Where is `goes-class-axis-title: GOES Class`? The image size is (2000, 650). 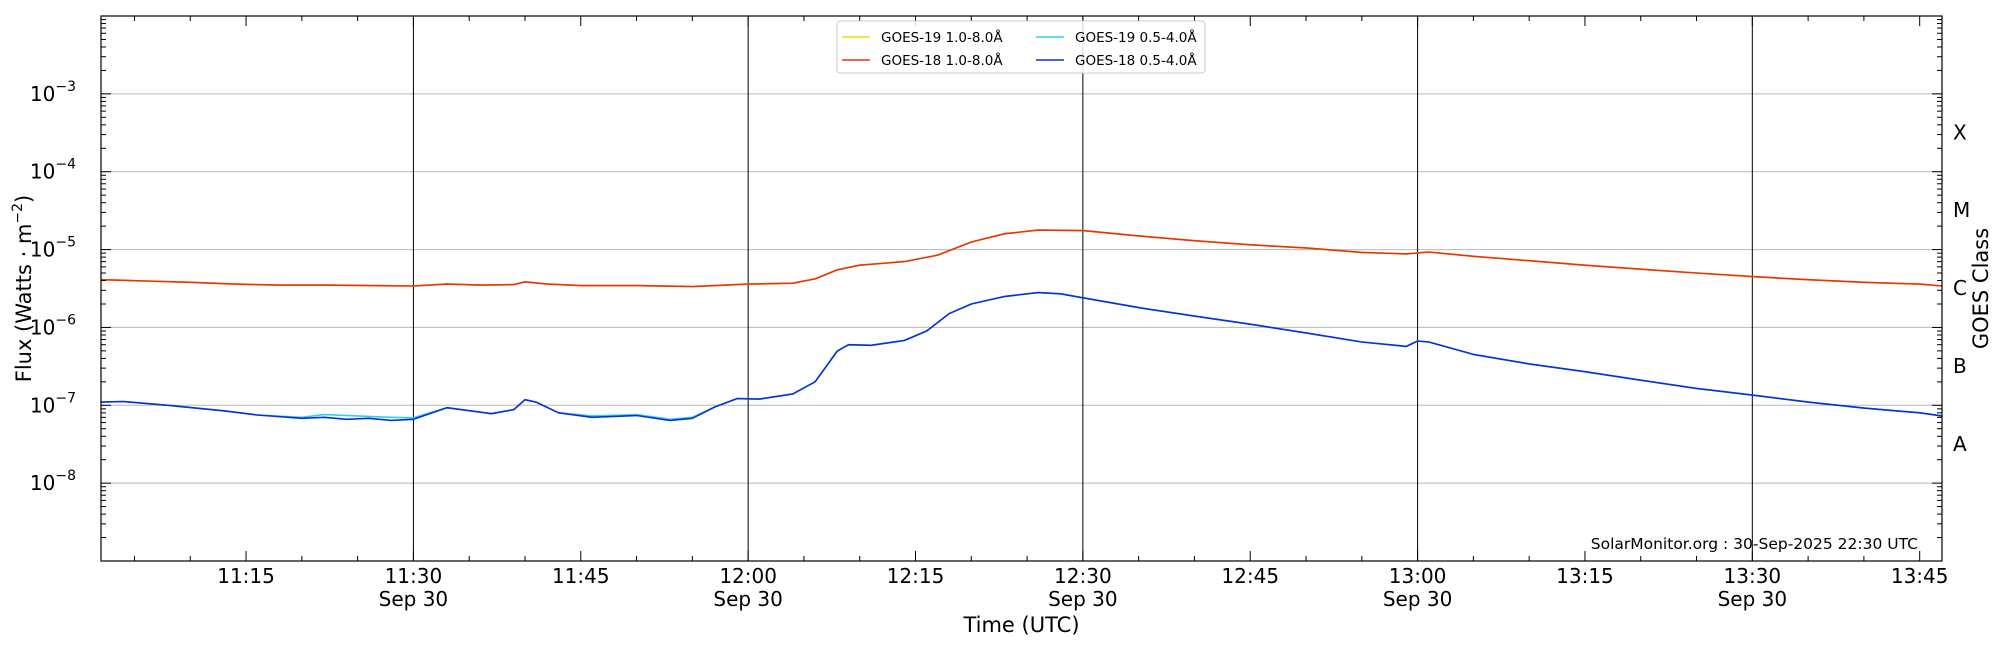 goes-class-axis-title: GOES Class is located at coordinates (1981, 288).